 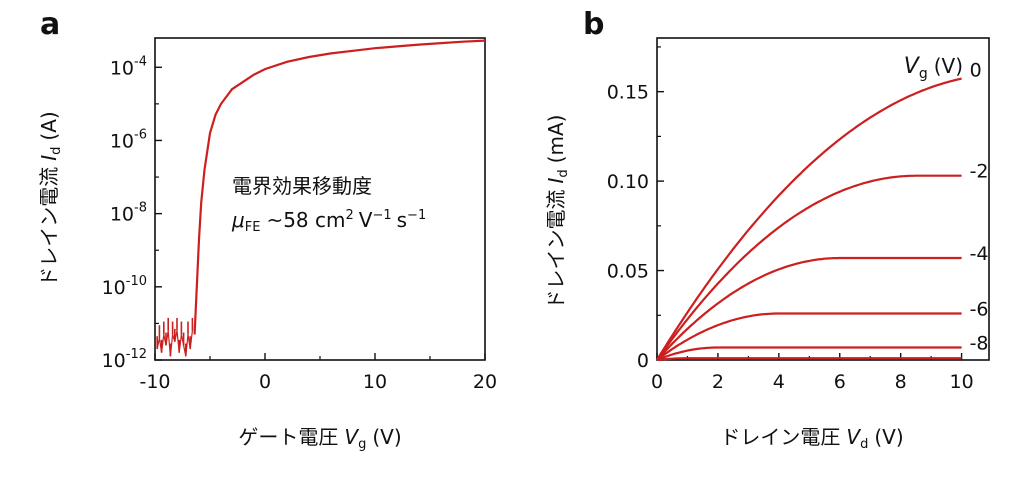 What do you see at coordinates (485, 382) in the screenshot?
I see `panel-a-xtick-label: 20` at bounding box center [485, 382].